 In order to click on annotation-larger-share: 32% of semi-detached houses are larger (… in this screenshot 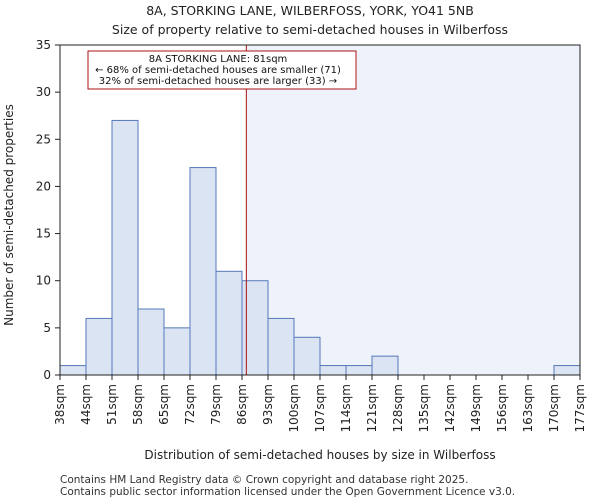, I will do `click(218, 81)`.